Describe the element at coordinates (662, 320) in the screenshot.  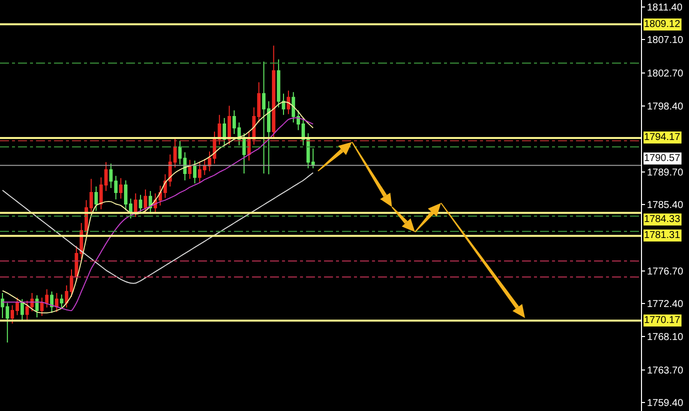
I see `ref-line-label: 1770.17` at that location.